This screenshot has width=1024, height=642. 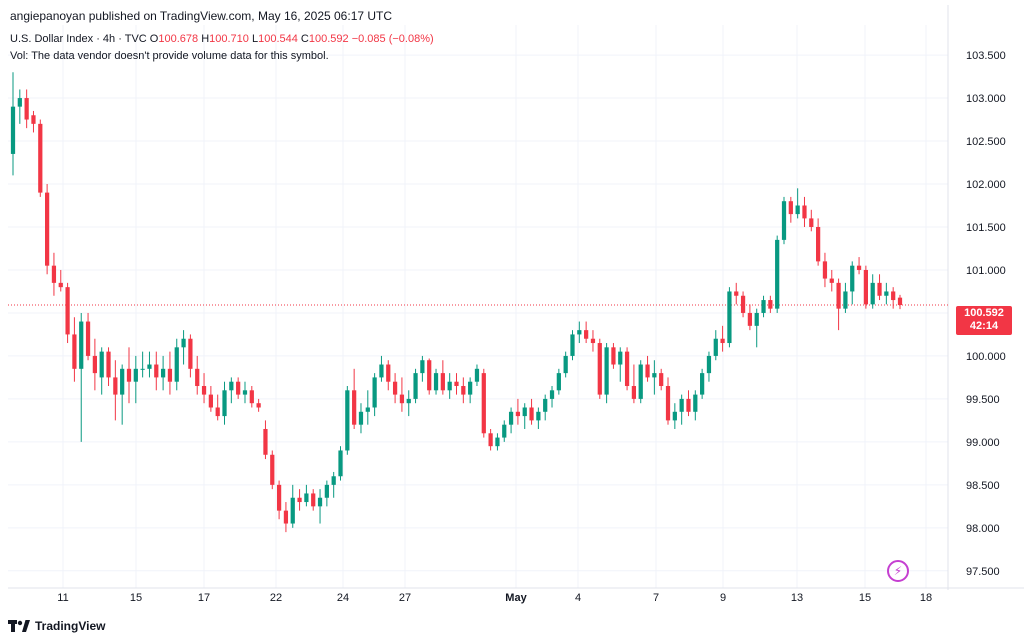 What do you see at coordinates (405, 598) in the screenshot?
I see `x-tick-label: 27` at bounding box center [405, 598].